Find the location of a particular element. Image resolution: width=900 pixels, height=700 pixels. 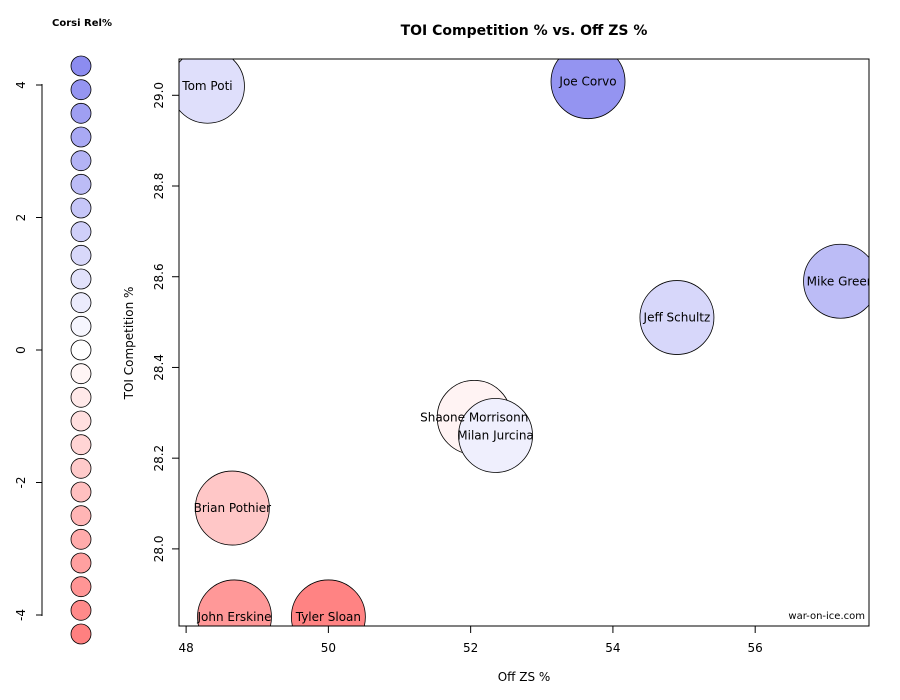

data-point-label: Shaone Morrisonn is located at coordinates (474, 417).